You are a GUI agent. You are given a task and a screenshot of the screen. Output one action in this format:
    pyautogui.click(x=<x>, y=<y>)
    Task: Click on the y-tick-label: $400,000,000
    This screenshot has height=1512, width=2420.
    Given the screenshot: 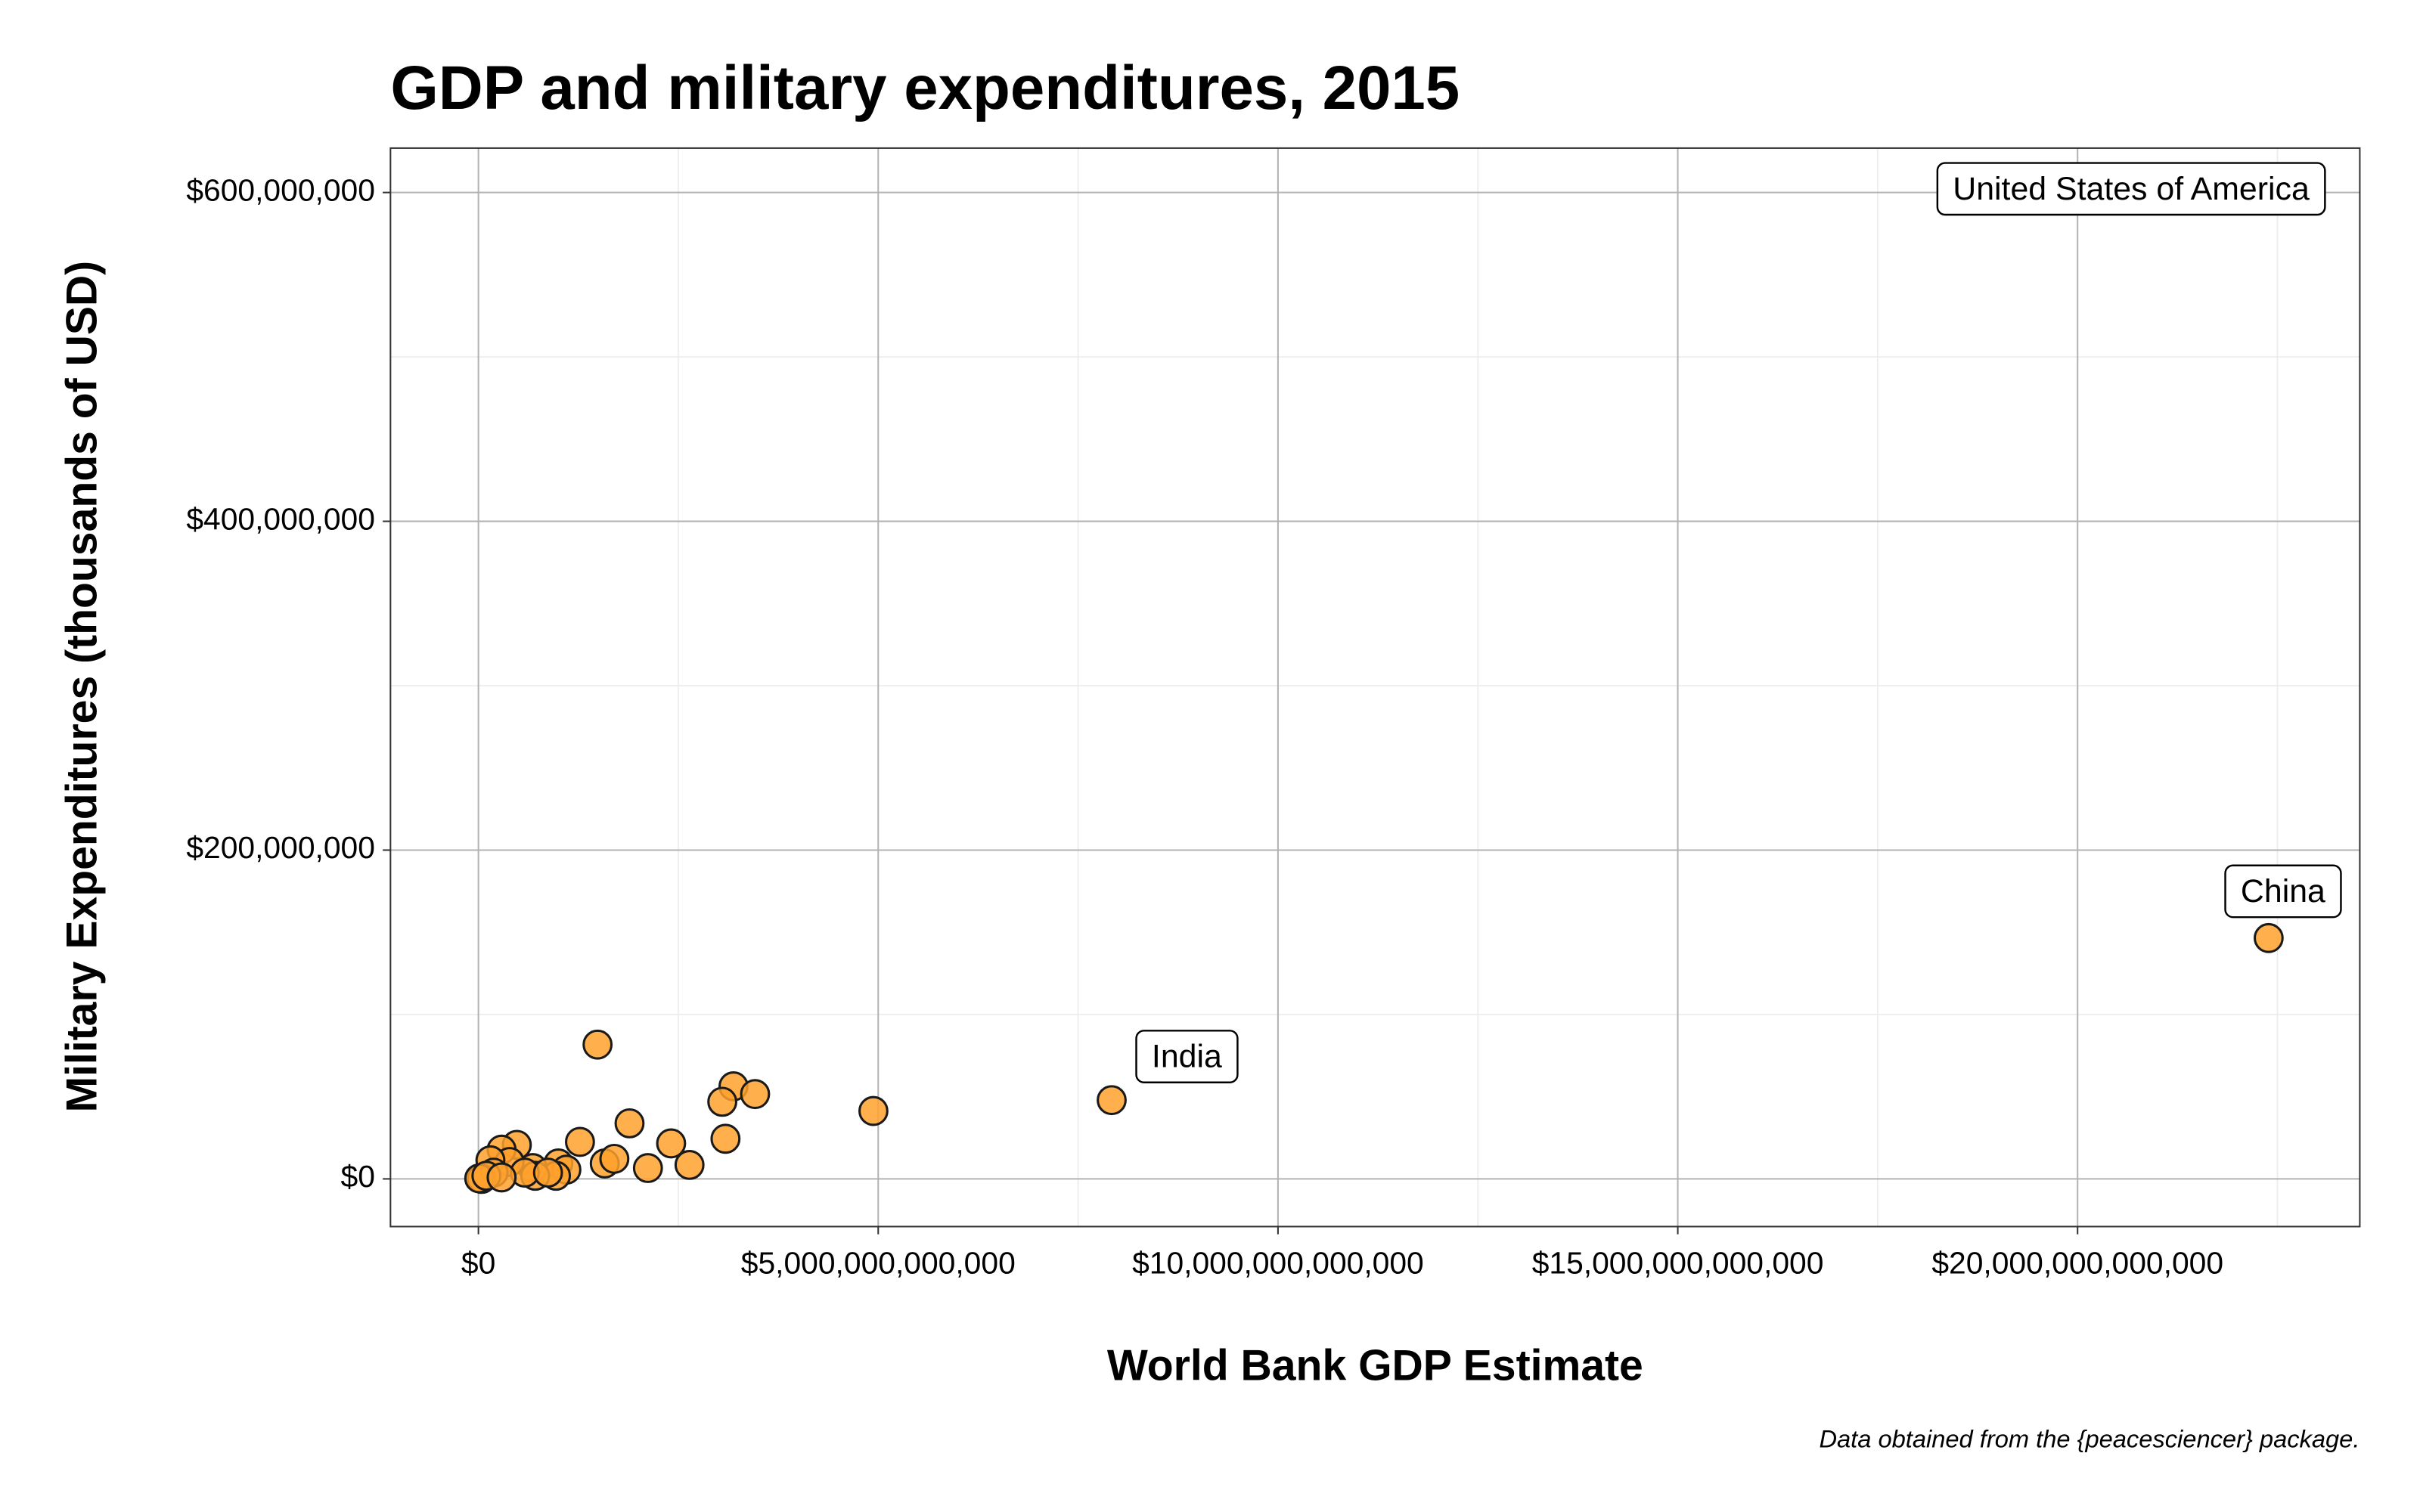 What is the action you would take?
    pyautogui.click(x=280, y=519)
    